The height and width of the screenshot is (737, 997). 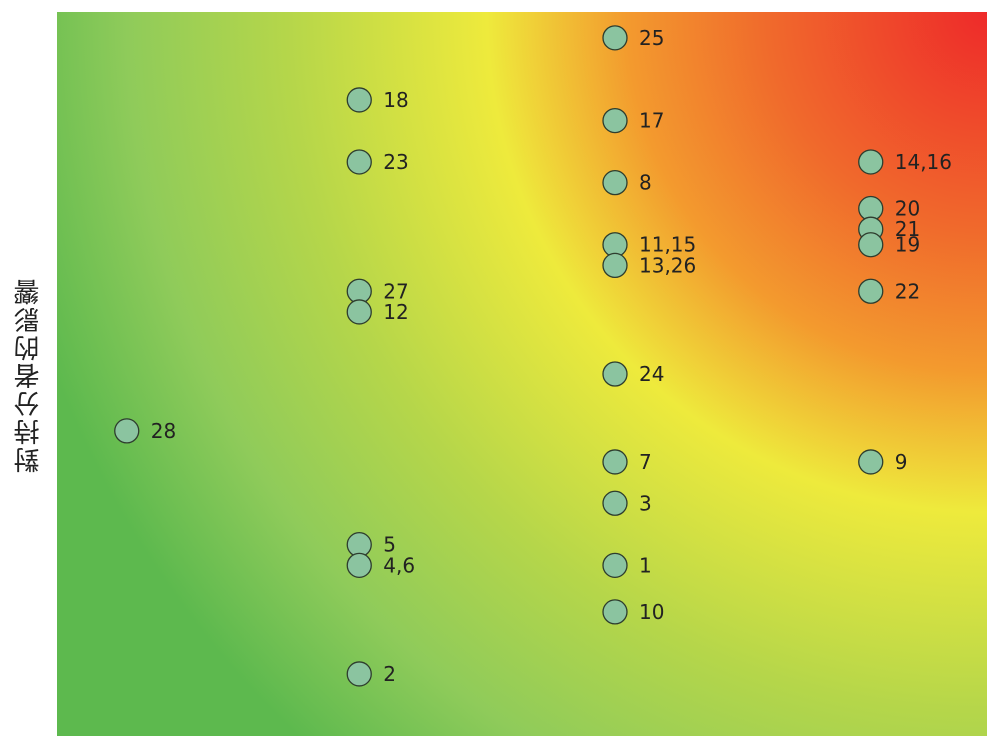 What do you see at coordinates (651, 612) in the screenshot?
I see `data-point-label: 10` at bounding box center [651, 612].